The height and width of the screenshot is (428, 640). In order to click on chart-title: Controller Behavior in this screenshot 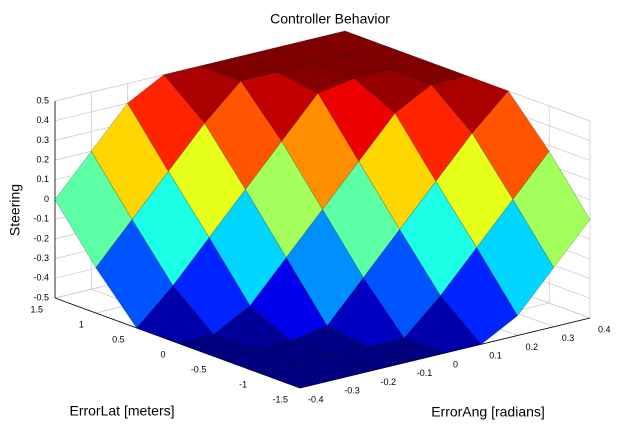, I will do `click(330, 19)`.